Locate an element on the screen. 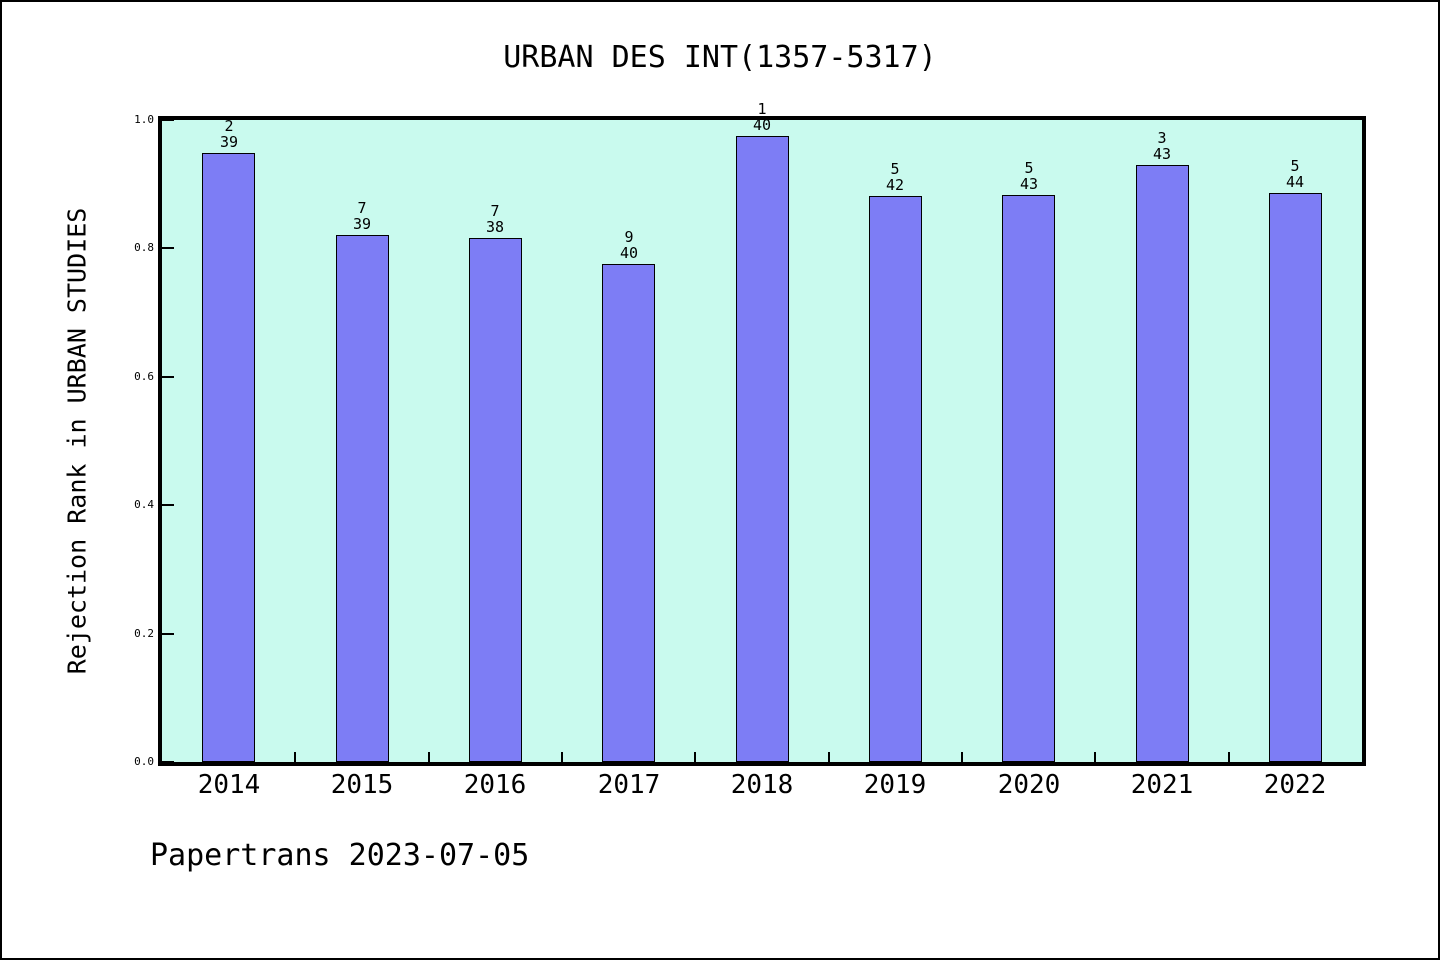 The image size is (1440, 960). bar-2019 is located at coordinates (895, 479).